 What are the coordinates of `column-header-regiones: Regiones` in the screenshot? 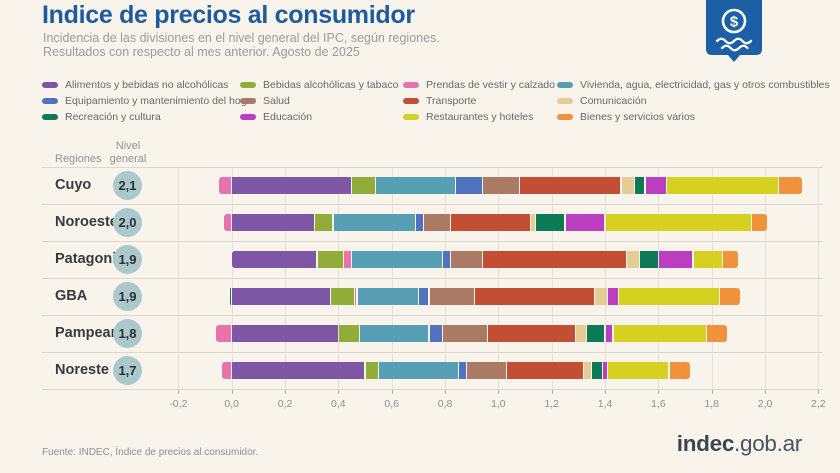 It's located at (78, 159).